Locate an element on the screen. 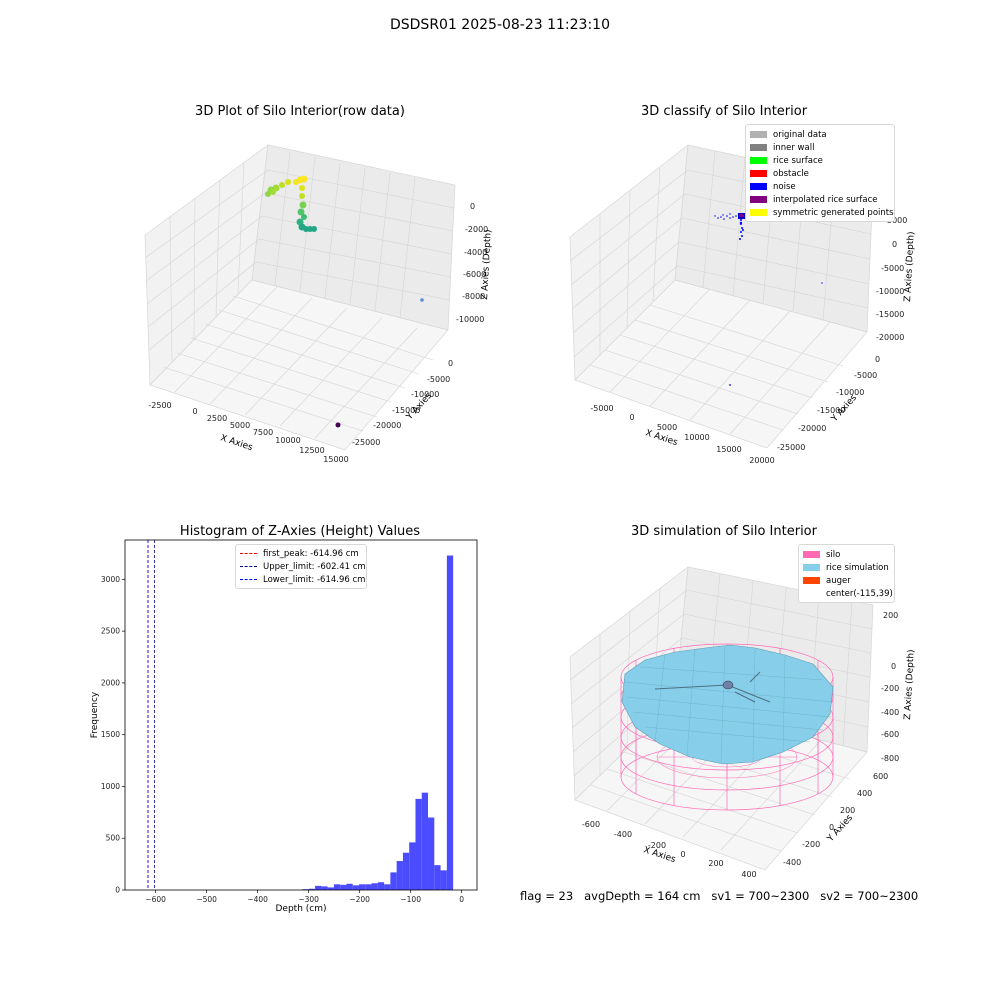  histogram-x-tick-label: −600 is located at coordinates (155, 899).